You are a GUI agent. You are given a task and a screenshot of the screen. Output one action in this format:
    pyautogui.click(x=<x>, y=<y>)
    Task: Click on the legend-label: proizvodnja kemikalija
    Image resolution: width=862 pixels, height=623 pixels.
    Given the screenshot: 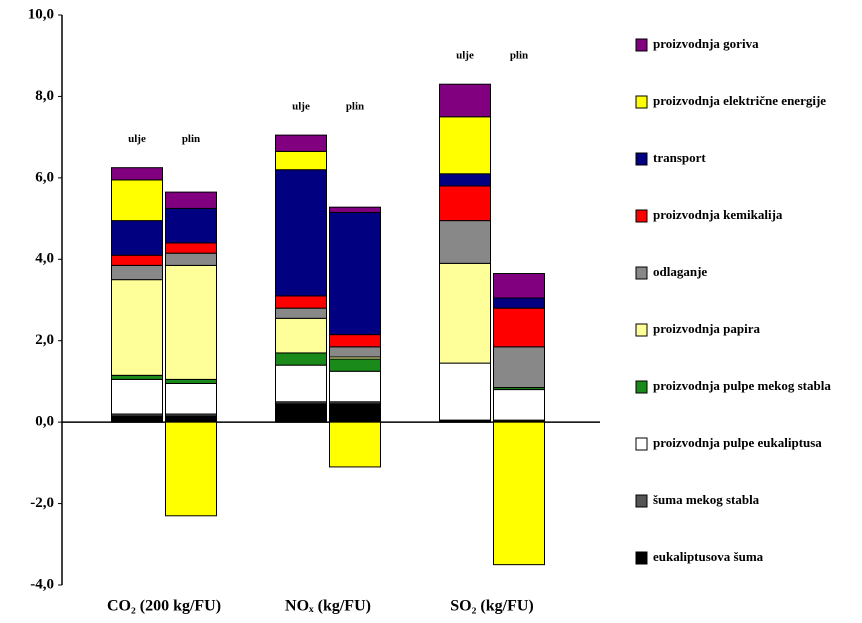 What is the action you would take?
    pyautogui.click(x=718, y=214)
    